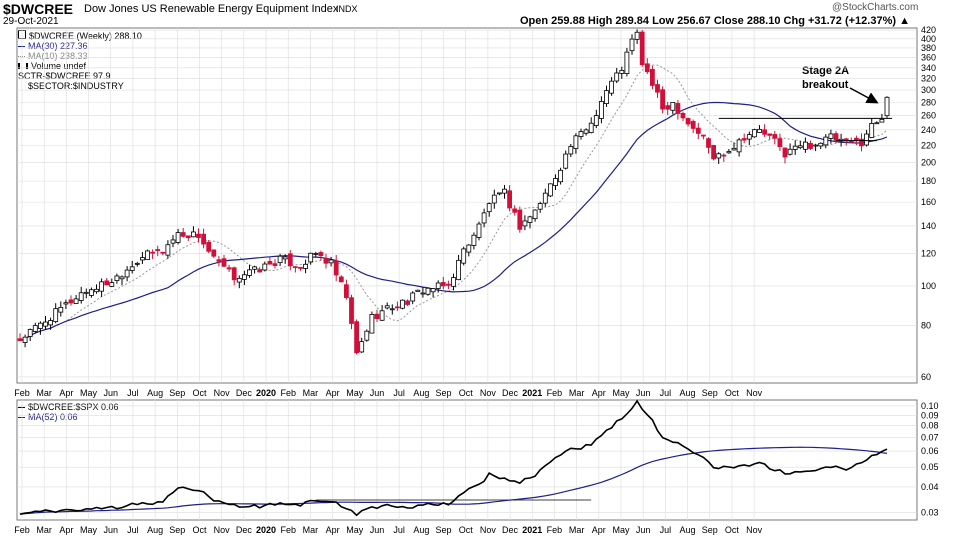  I want to click on legend-ratio: $DWCREE:$SPX 0.06, so click(68, 407).